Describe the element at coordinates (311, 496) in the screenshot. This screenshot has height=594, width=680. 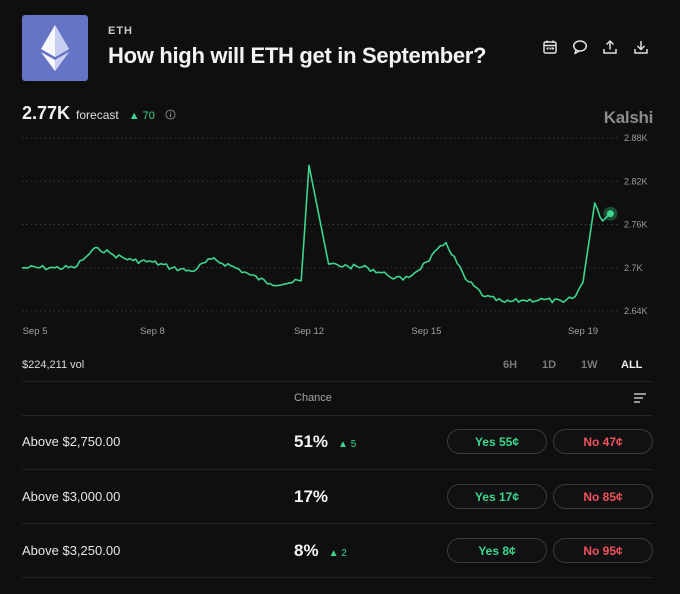
I see `chance-value: 17%` at that location.